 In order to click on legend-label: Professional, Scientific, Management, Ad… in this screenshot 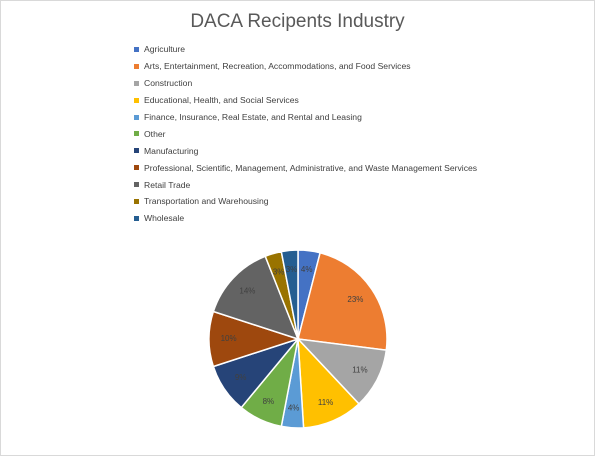, I will do `click(311, 167)`.